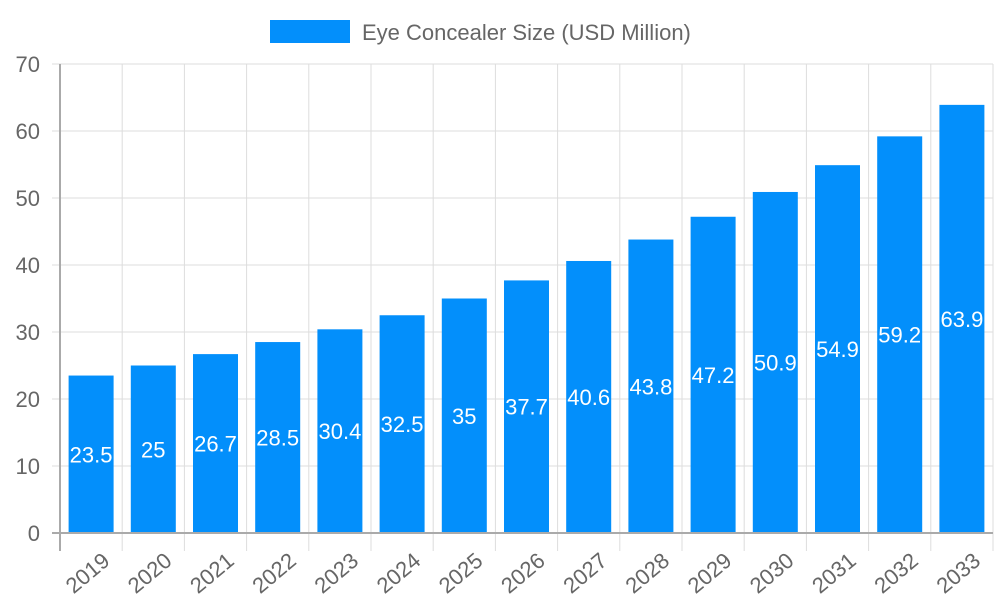 This screenshot has width=1000, height=605. I want to click on x-tick-label: 2020, so click(150, 573).